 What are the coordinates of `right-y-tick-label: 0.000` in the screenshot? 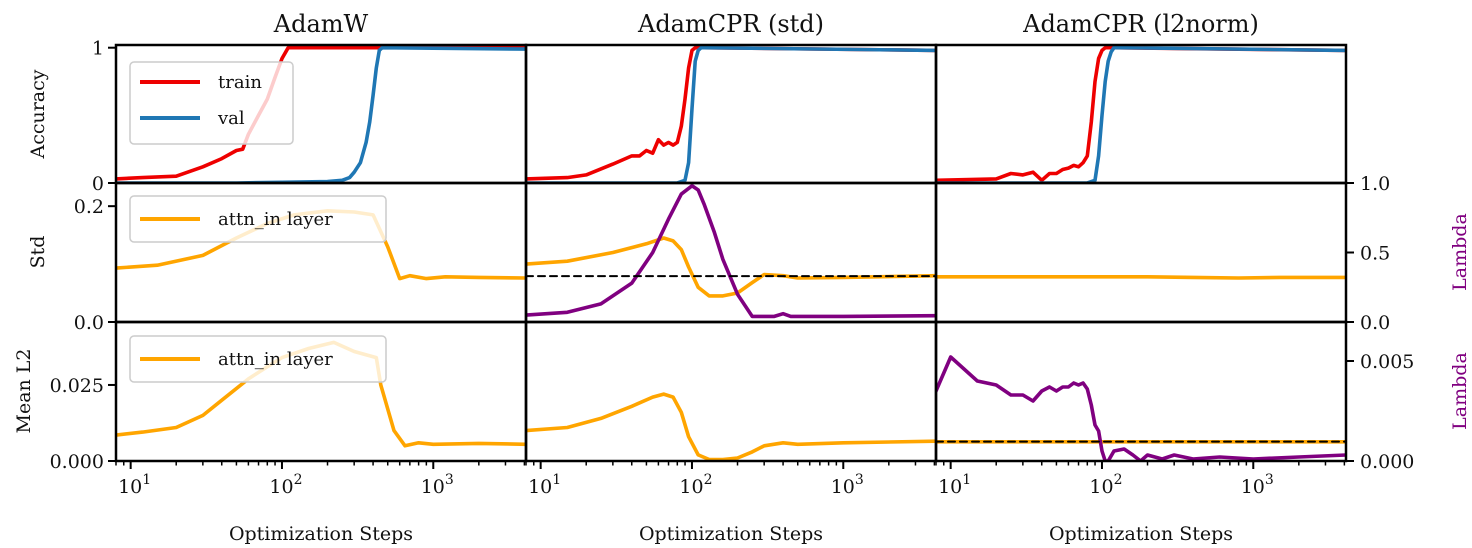 It's located at (1387, 462).